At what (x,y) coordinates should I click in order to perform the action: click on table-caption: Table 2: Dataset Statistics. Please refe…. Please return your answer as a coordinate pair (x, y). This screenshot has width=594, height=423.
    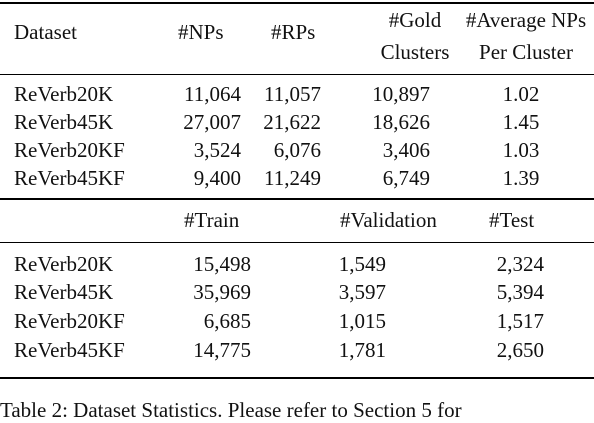
    Looking at the image, I should click on (231, 410).